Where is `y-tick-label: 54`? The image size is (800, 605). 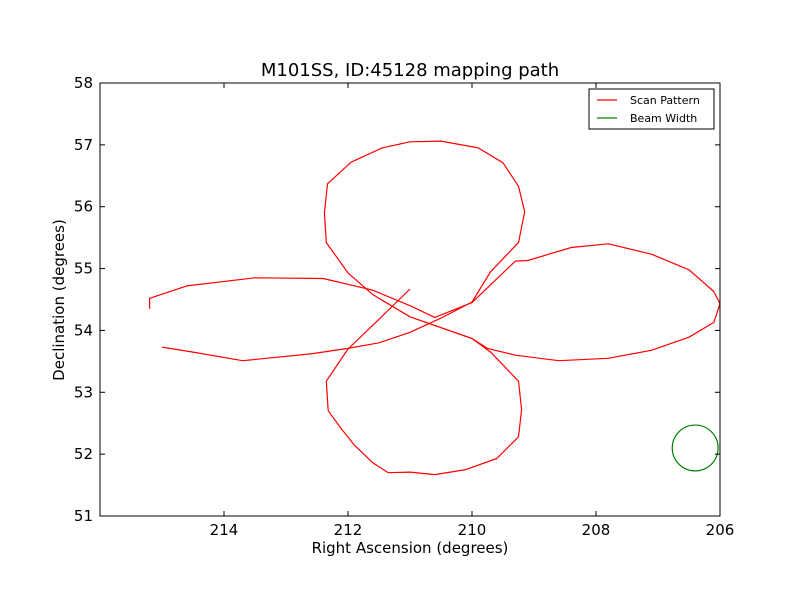 y-tick-label: 54 is located at coordinates (83, 330).